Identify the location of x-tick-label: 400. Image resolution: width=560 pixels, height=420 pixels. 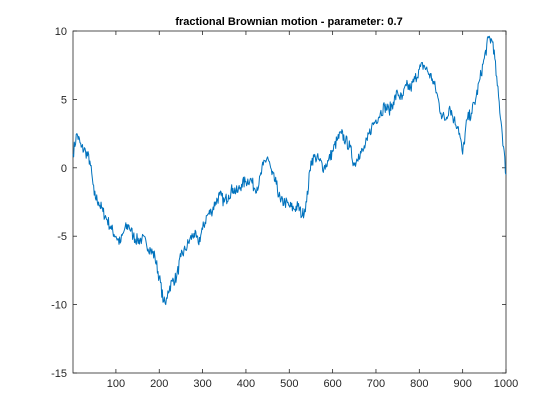
(246, 384).